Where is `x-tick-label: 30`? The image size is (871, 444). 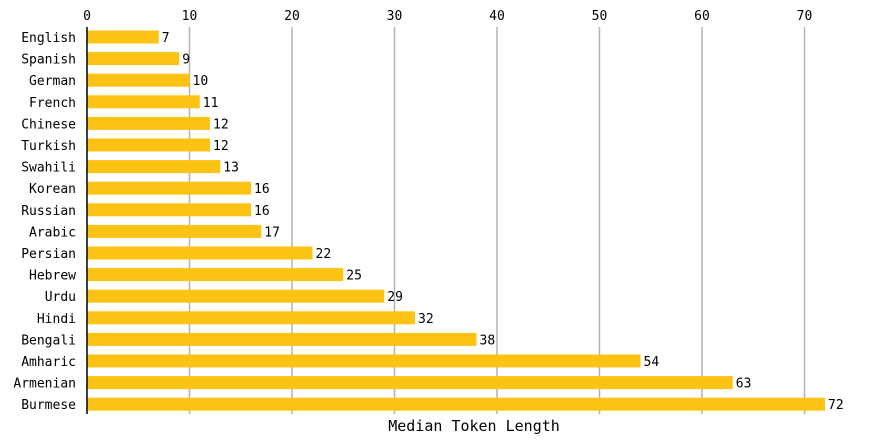 x-tick-label: 30 is located at coordinates (395, 16).